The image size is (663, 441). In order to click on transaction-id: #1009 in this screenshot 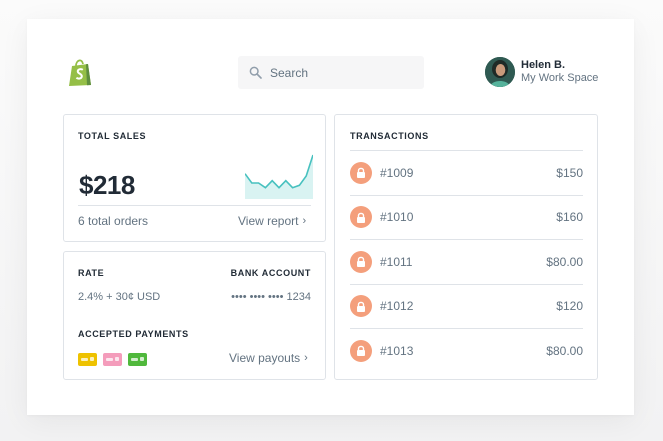, I will do `click(397, 172)`.